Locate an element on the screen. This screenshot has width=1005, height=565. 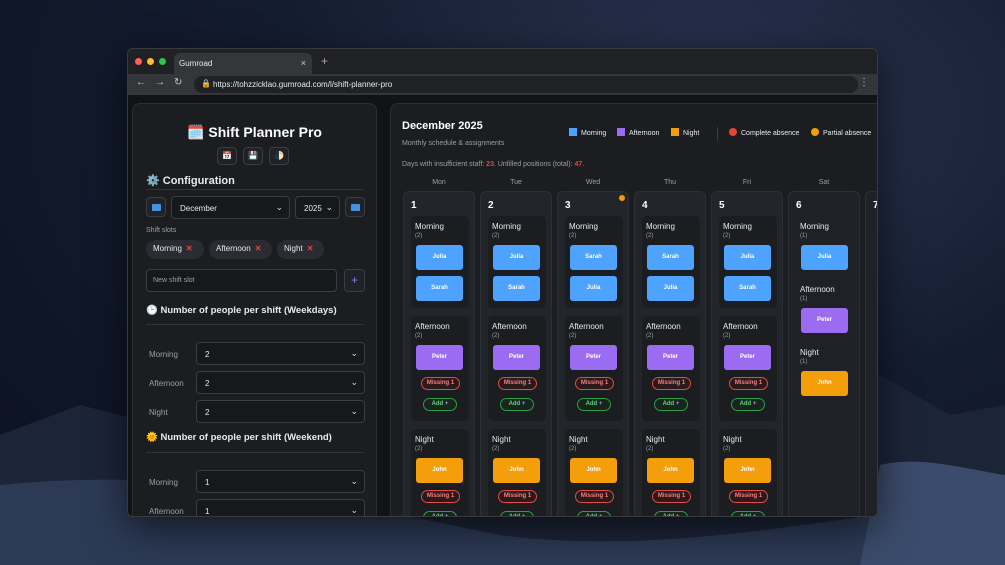
shift-slot-afternoon: Afternoon (2) Peter Missing 1 Add + is located at coordinates (748, 368).